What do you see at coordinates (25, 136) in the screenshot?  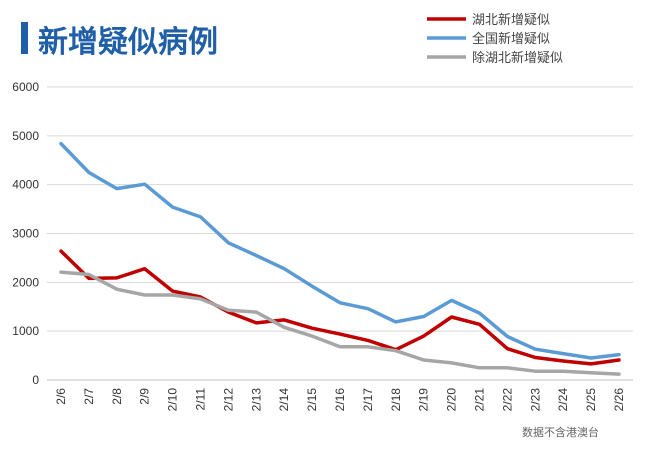 I see `y-tick-label: 5000` at bounding box center [25, 136].